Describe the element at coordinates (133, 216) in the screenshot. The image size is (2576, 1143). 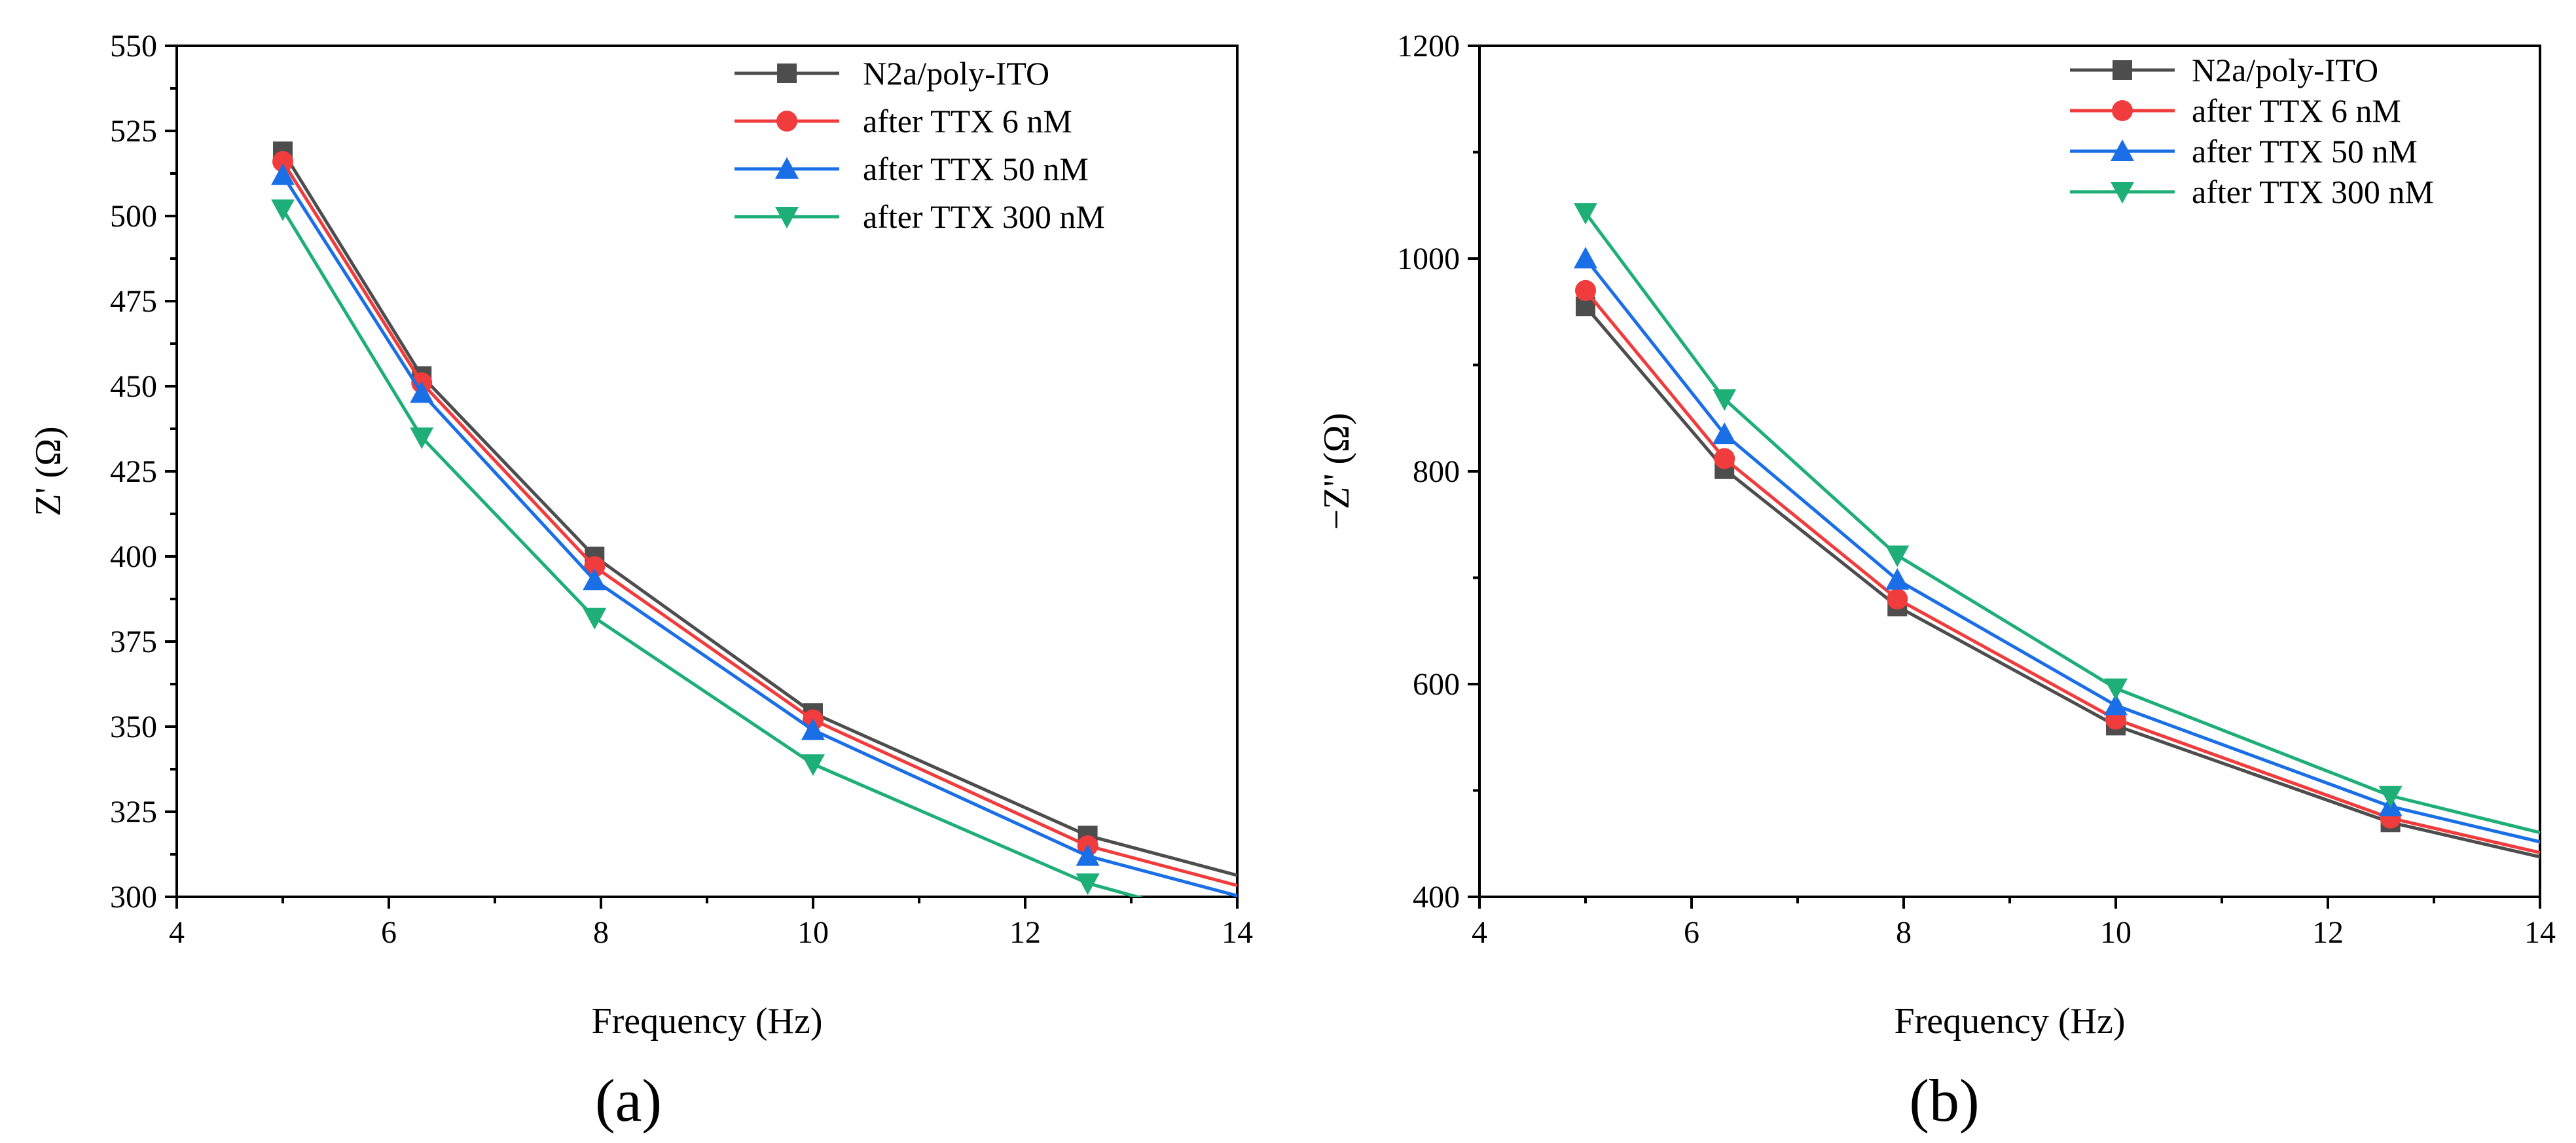
I see `y-tick-label-a-8: 500` at that location.